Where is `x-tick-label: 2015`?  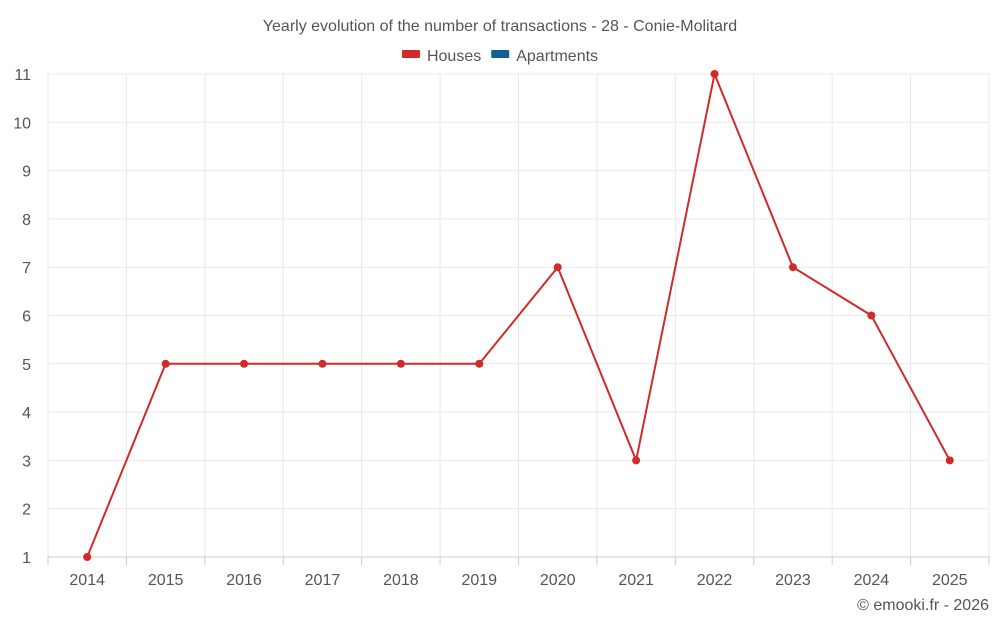 x-tick-label: 2015 is located at coordinates (166, 580).